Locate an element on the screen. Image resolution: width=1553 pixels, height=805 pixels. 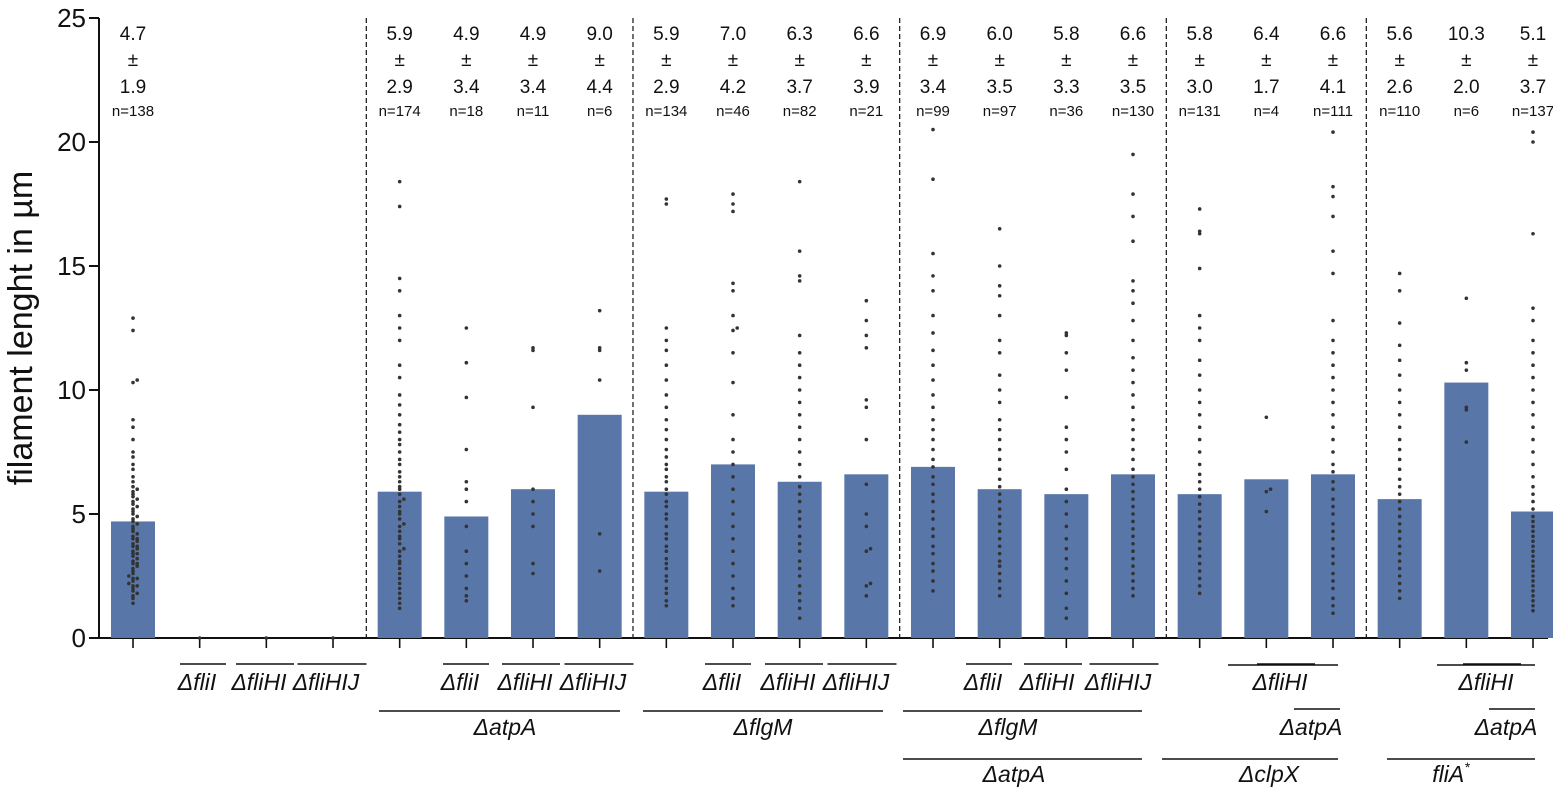
x-category-label: ΔfliHI is located at coordinates (524, 682).